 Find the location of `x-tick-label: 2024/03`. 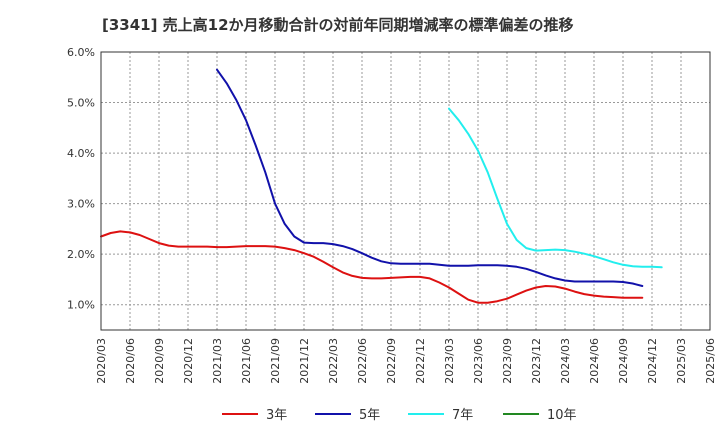

x-tick-label: 2024/03 is located at coordinates (565, 361).